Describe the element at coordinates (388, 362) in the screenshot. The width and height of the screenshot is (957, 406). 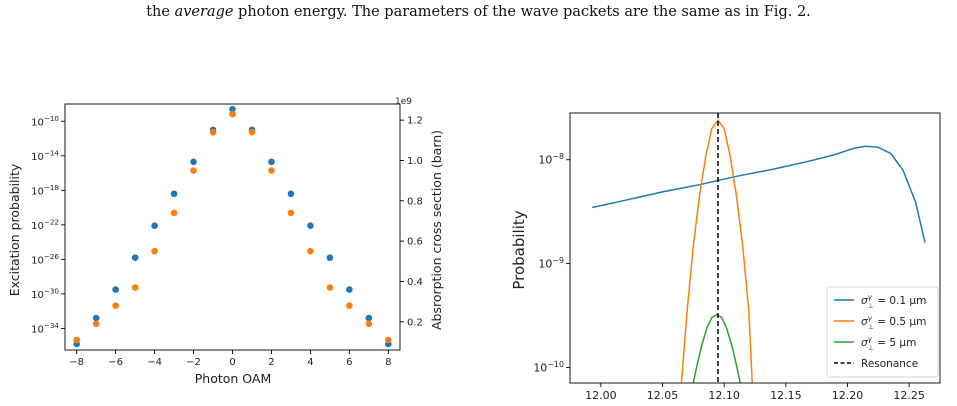
I see `x-tick-label: 8` at that location.